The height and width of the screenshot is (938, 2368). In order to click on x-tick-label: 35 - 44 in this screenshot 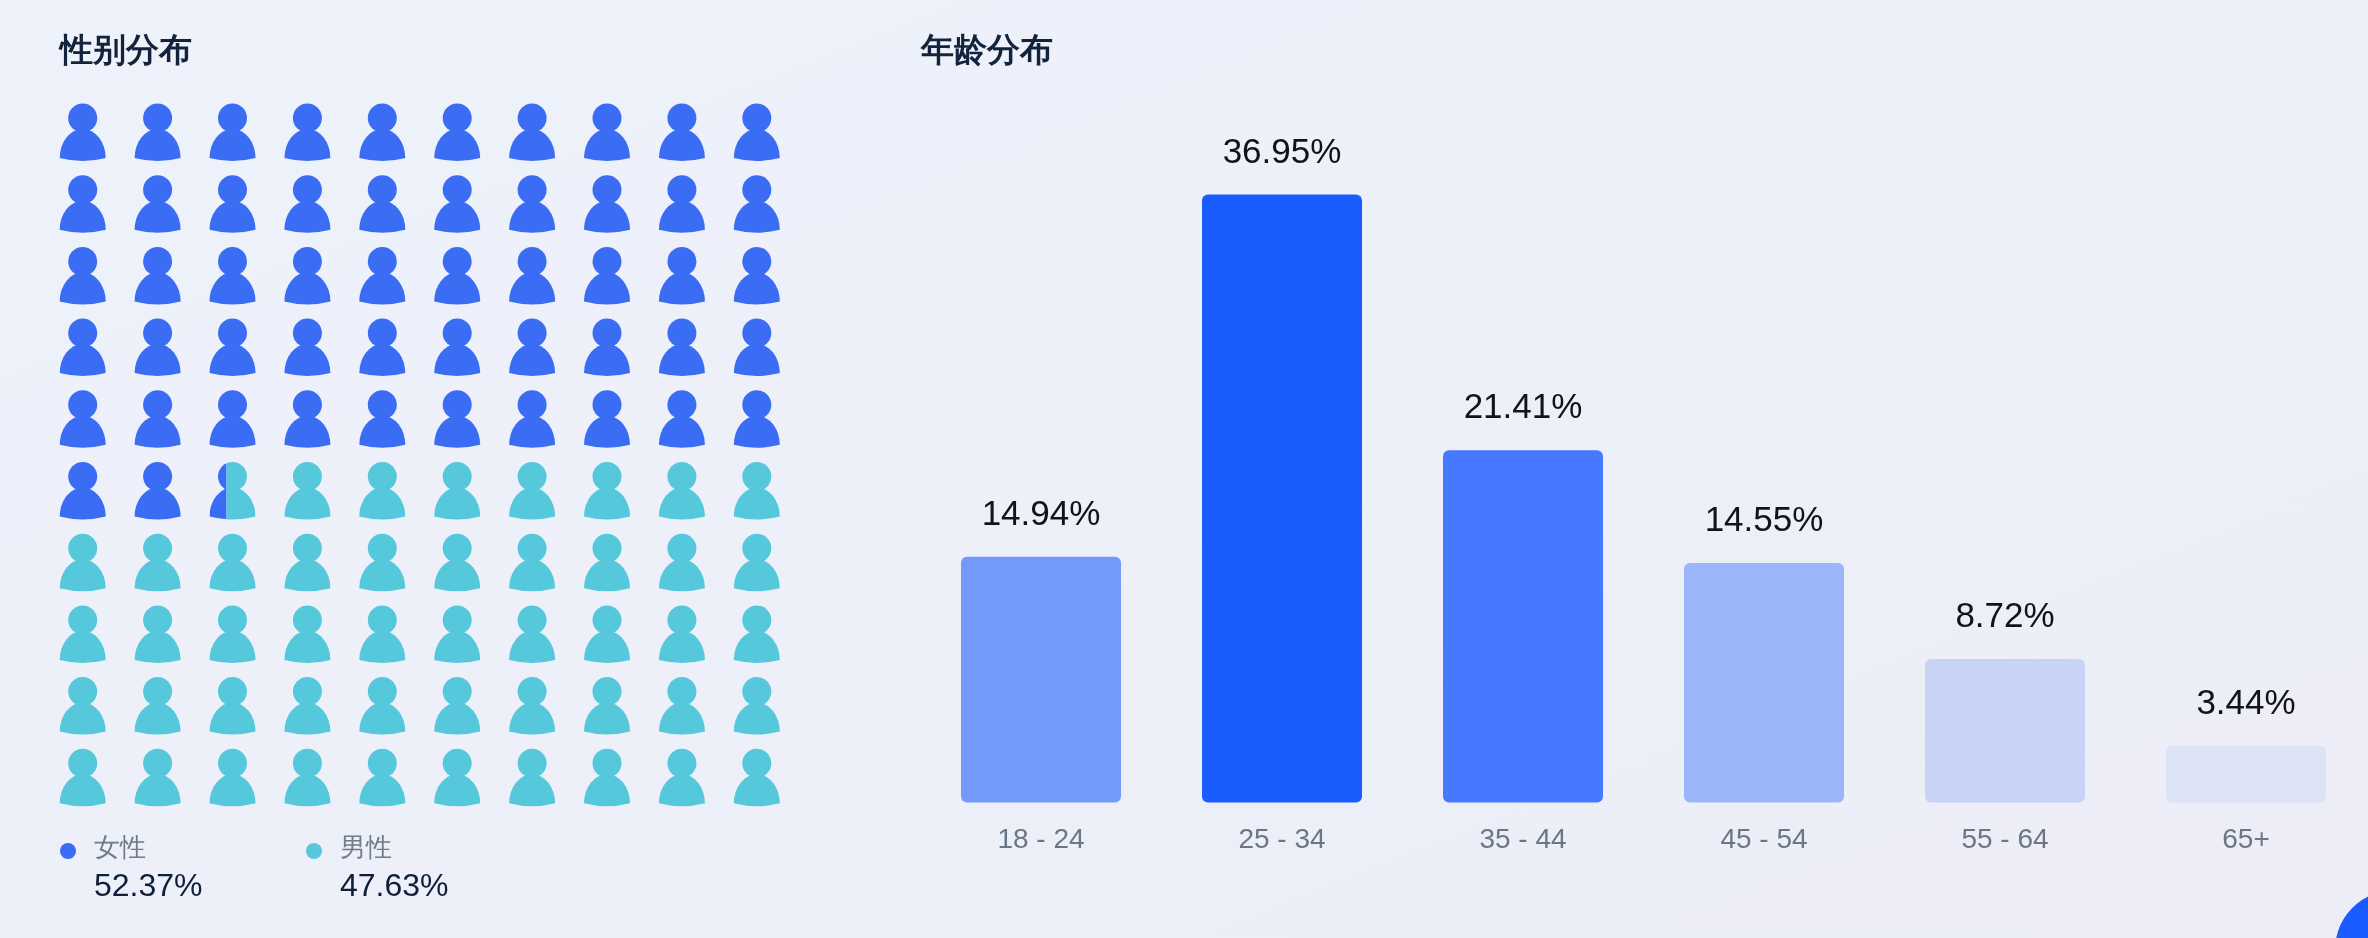, I will do `click(1523, 838)`.